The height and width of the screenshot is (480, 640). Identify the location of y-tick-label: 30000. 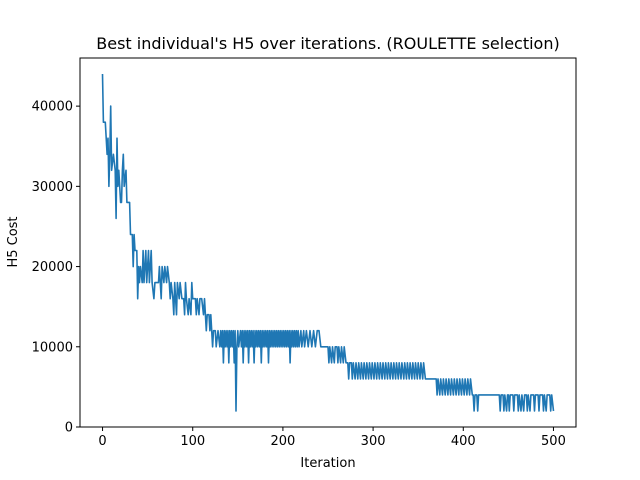
(52, 187).